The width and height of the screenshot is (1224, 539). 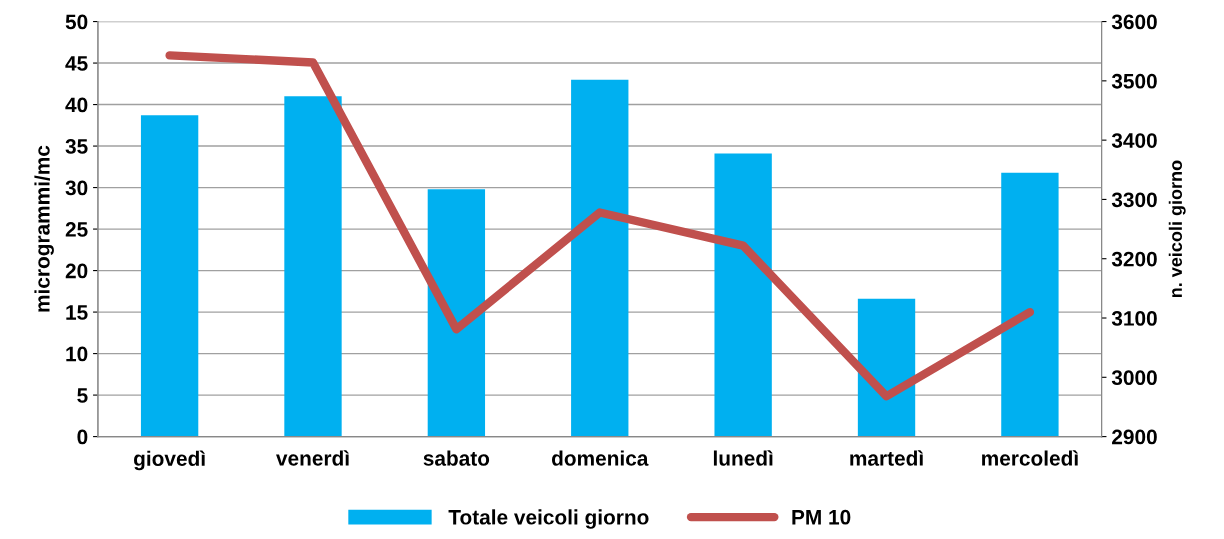 I want to click on y-tick-label: 15, so click(x=77, y=312).